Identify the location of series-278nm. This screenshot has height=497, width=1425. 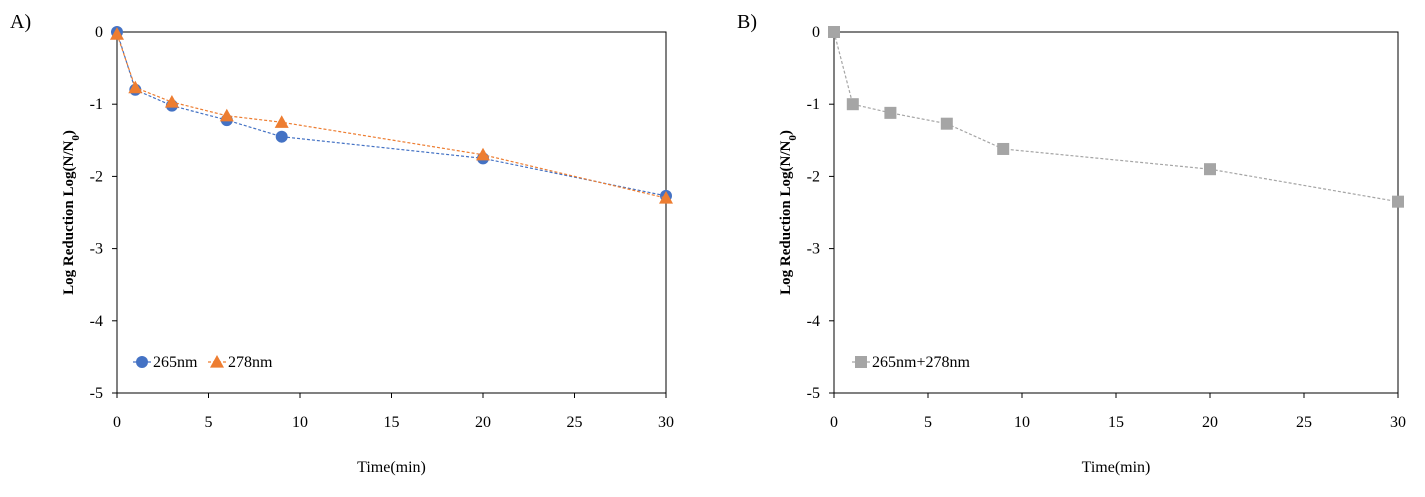
(391, 115).